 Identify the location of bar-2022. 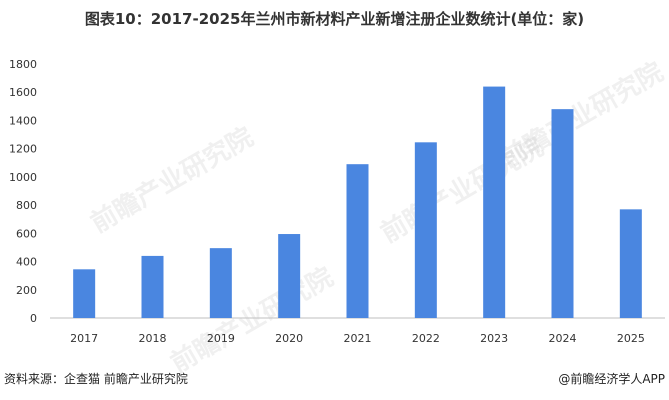
(425, 230).